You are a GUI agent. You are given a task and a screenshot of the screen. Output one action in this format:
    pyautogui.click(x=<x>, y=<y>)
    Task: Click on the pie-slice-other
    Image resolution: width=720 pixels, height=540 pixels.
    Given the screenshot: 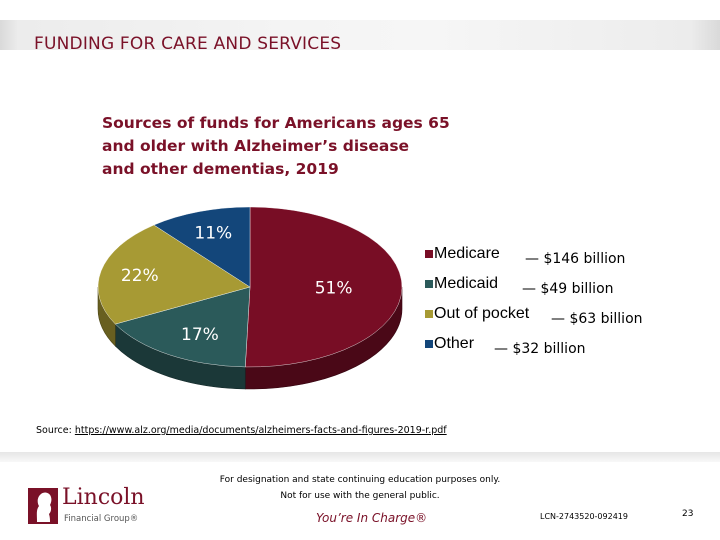 What is the action you would take?
    pyautogui.click(x=202, y=247)
    